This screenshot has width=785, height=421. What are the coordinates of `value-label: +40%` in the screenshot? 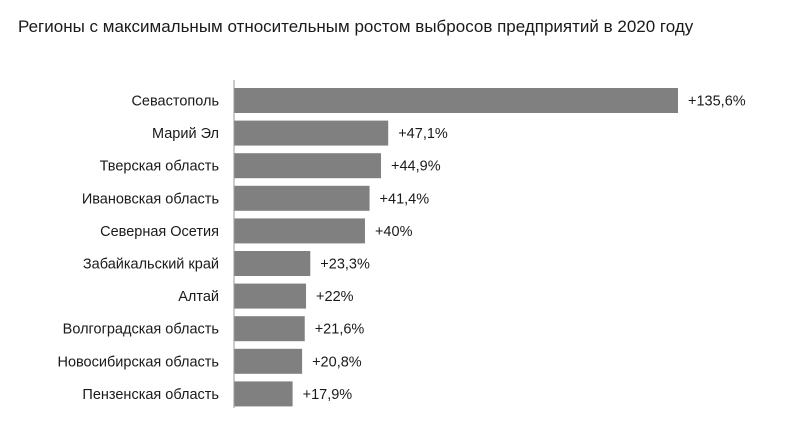 It's located at (394, 232).